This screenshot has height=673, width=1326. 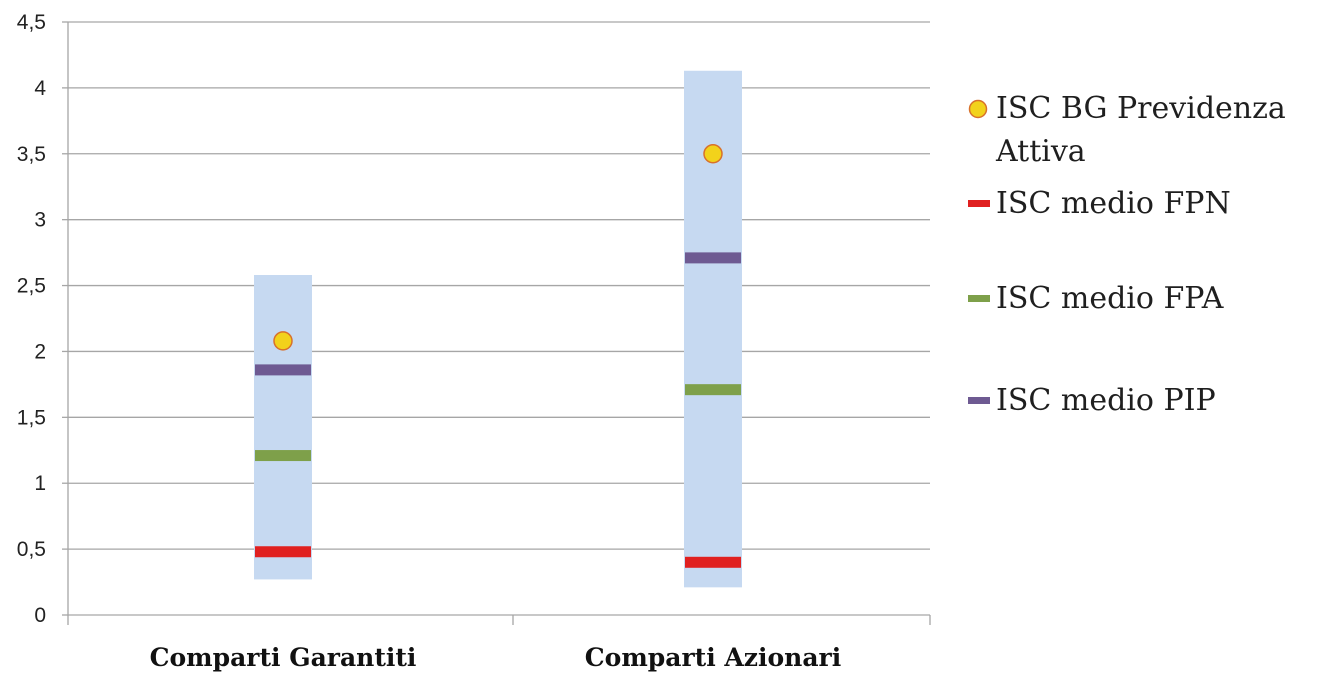 I want to click on x-category-label: Comparti Azionari, so click(x=713, y=657).